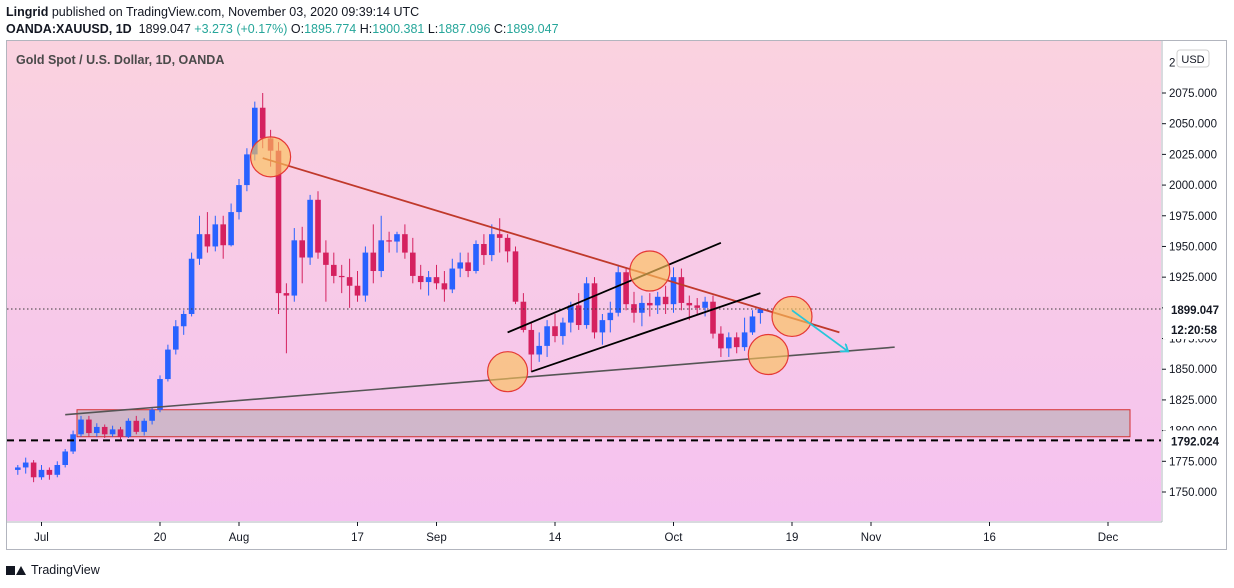 Image resolution: width=1234 pixels, height=588 pixels. I want to click on support-zone, so click(603, 423).